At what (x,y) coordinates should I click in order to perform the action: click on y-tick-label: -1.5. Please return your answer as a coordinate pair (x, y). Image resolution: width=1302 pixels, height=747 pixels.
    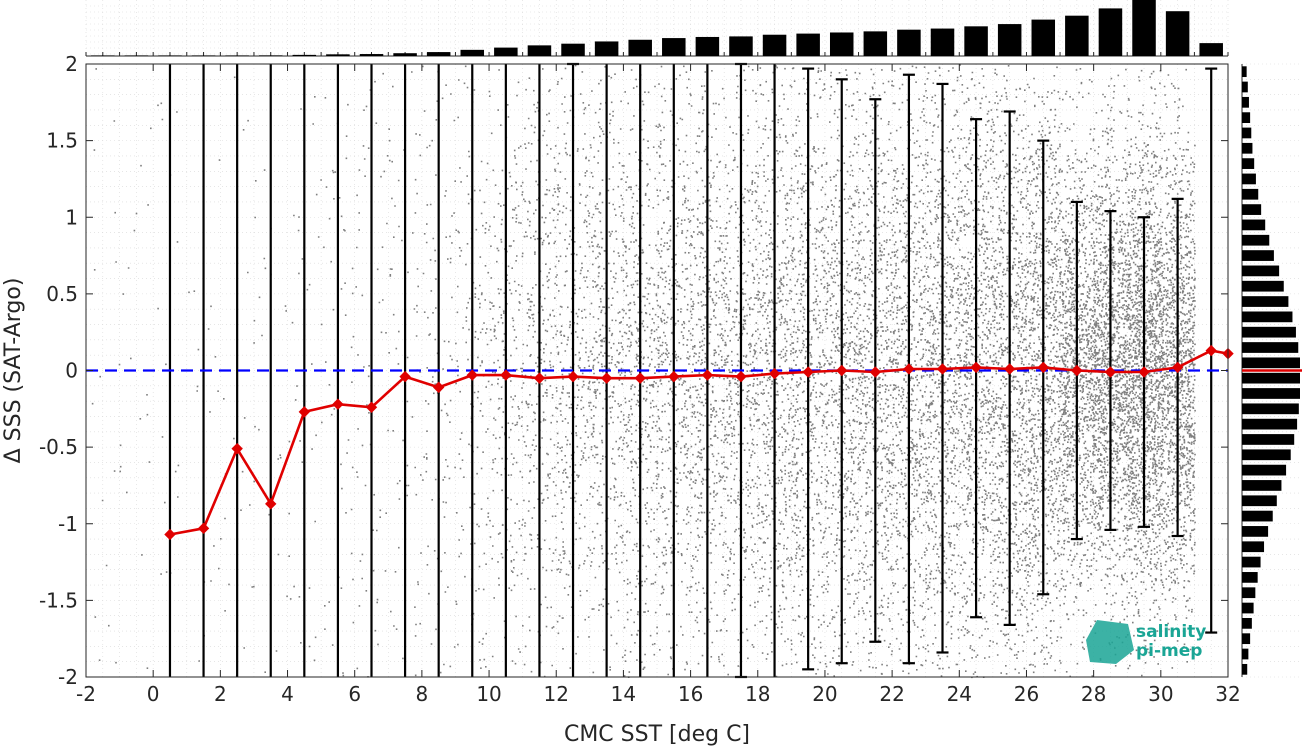
    Looking at the image, I should click on (58, 600).